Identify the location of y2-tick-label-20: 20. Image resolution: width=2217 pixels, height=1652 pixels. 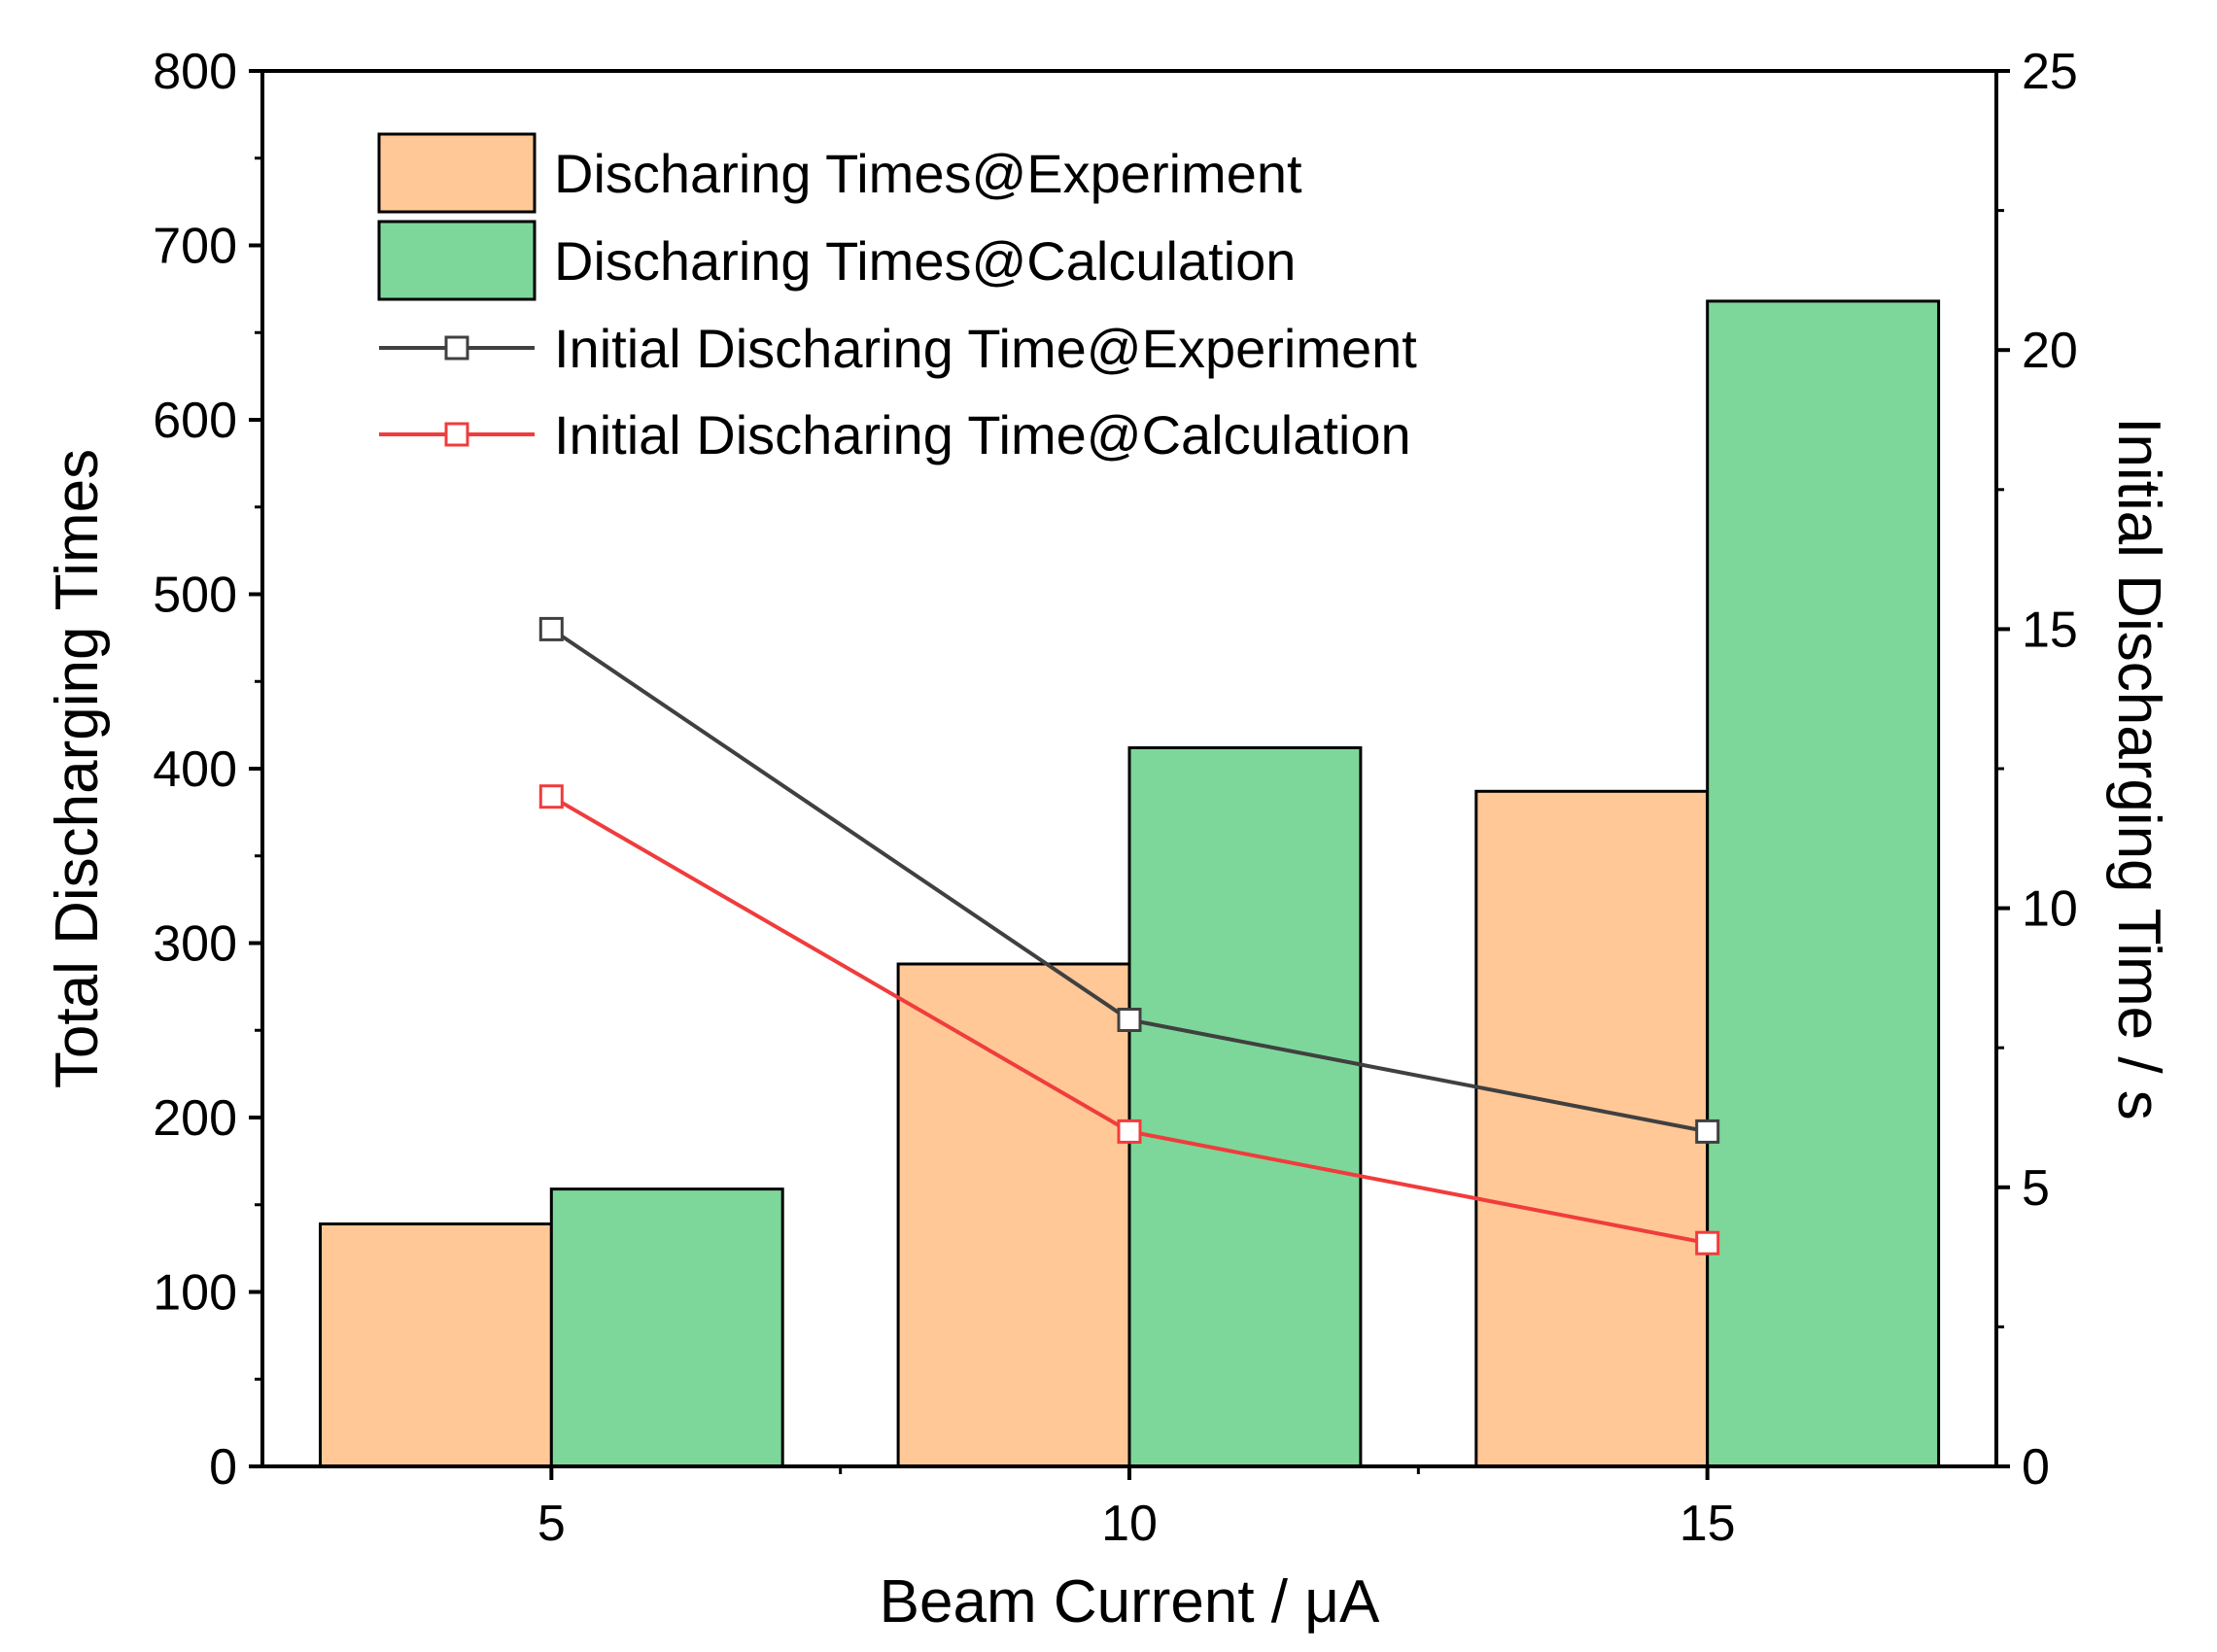
(2050, 351).